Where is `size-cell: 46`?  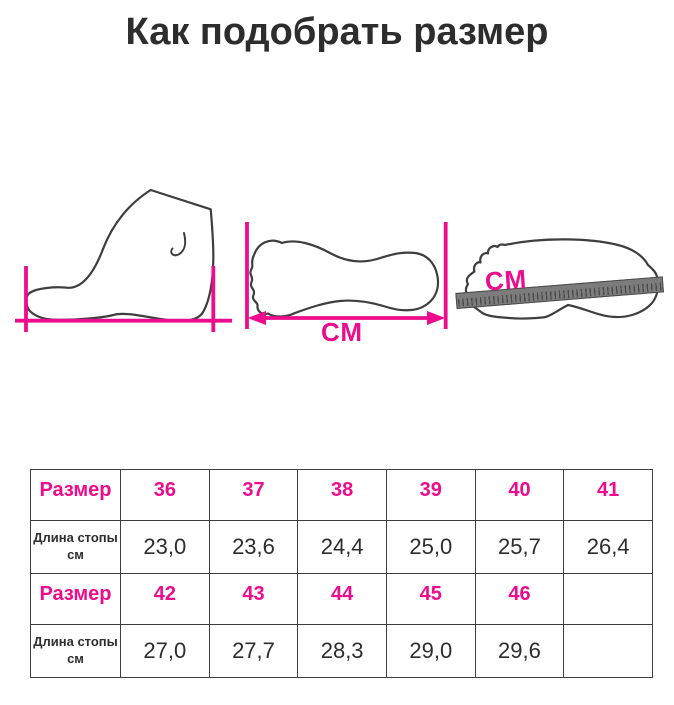 size-cell: 46 is located at coordinates (519, 599).